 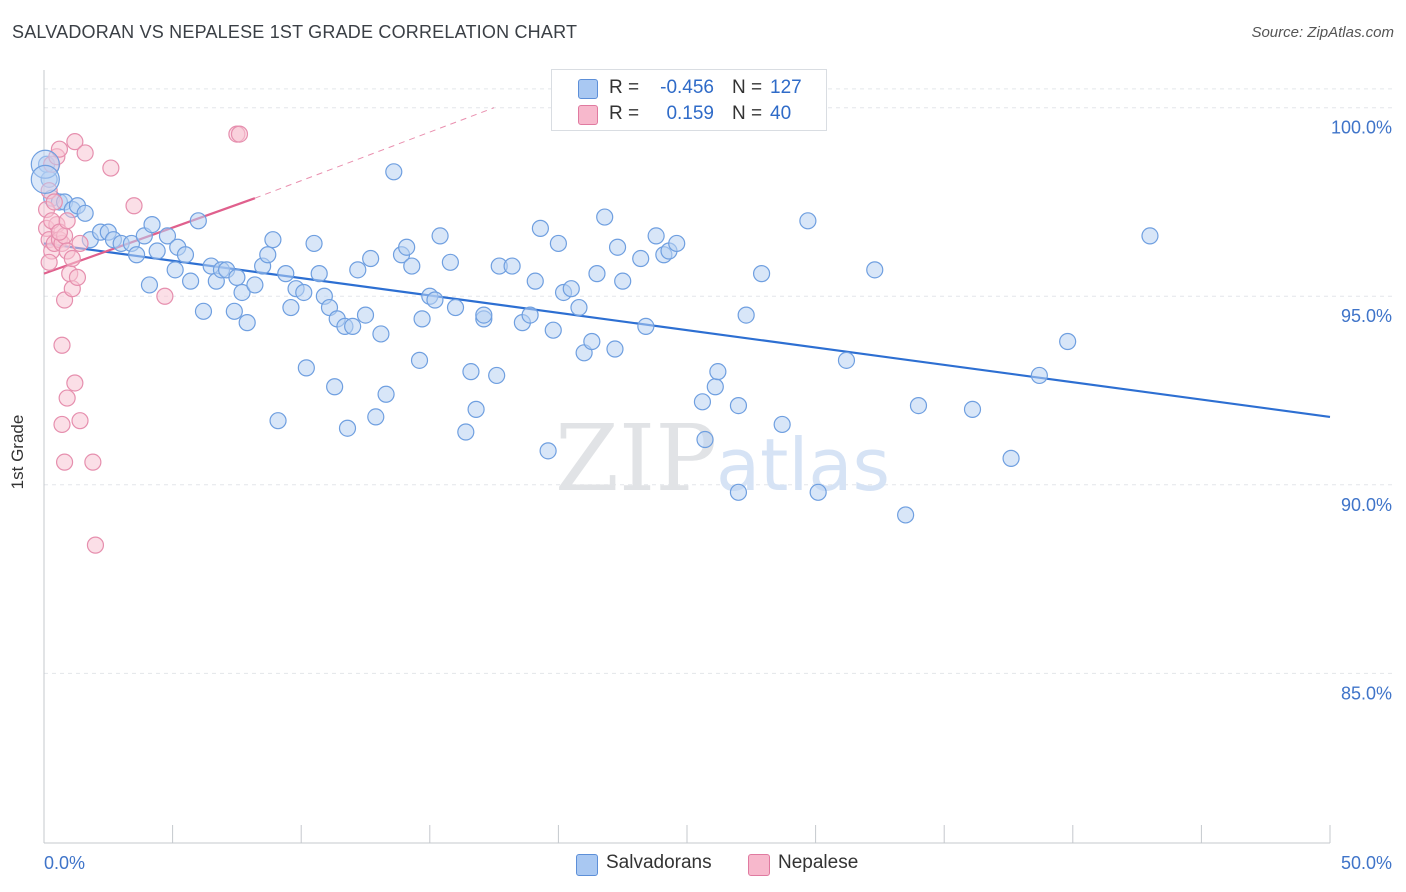 What do you see at coordinates (1322, 32) in the screenshot?
I see `source-credit: Source: ZipAtlas.com` at bounding box center [1322, 32].